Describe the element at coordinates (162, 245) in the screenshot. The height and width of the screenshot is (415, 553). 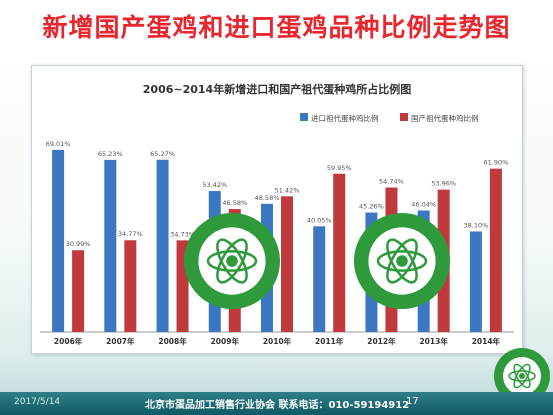
I see `bar-import-2008年` at that location.